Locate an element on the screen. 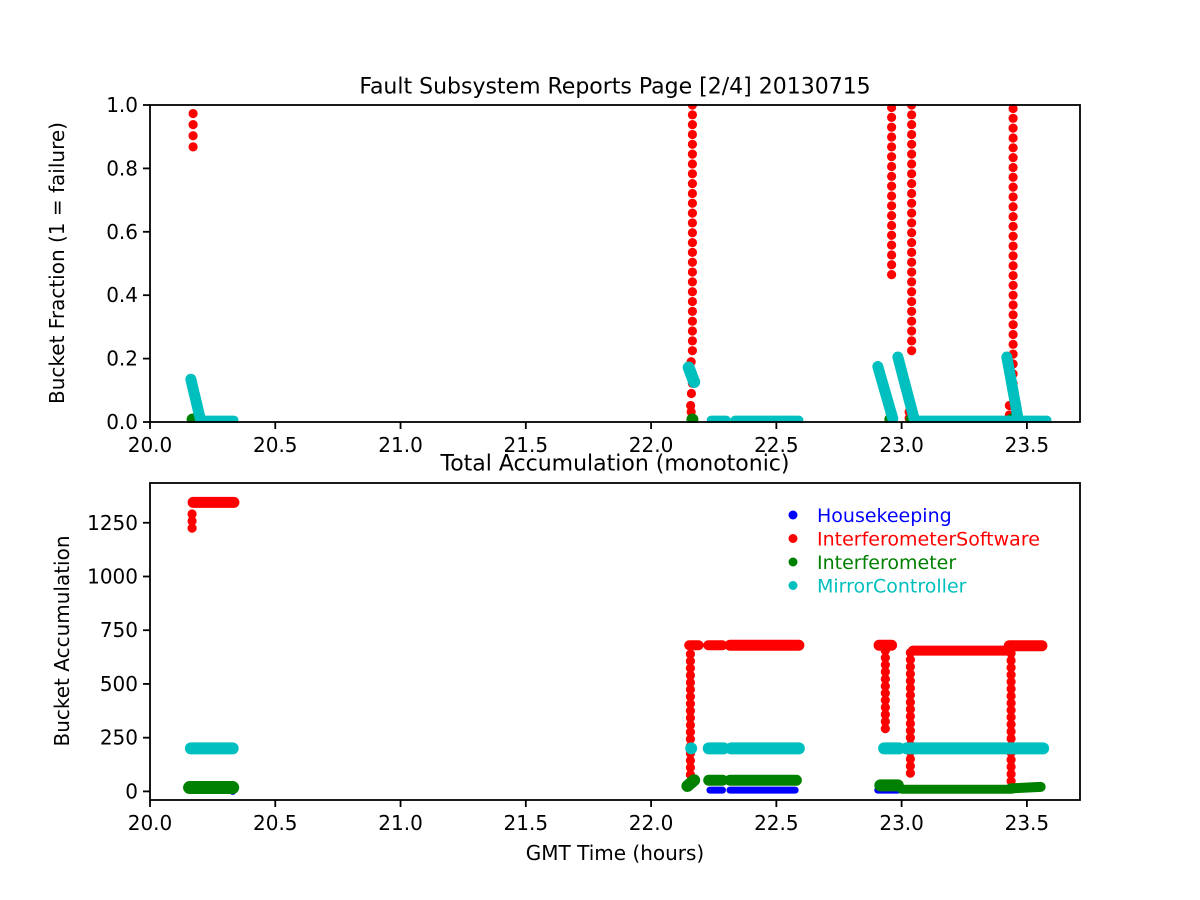 The height and width of the screenshot is (900, 1200). legend-marker-Interferometer is located at coordinates (793, 562).